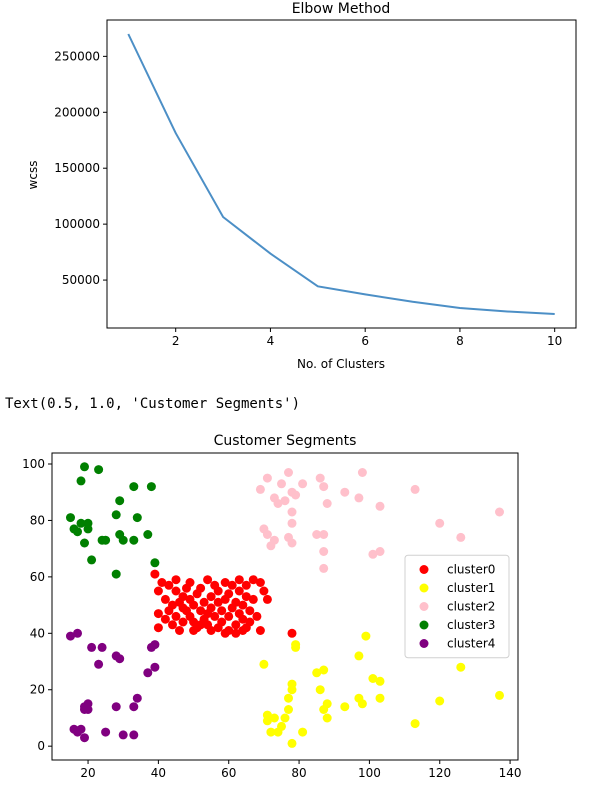 The width and height of the screenshot is (595, 792). I want to click on segments-x-tick-label: 40, so click(158, 773).